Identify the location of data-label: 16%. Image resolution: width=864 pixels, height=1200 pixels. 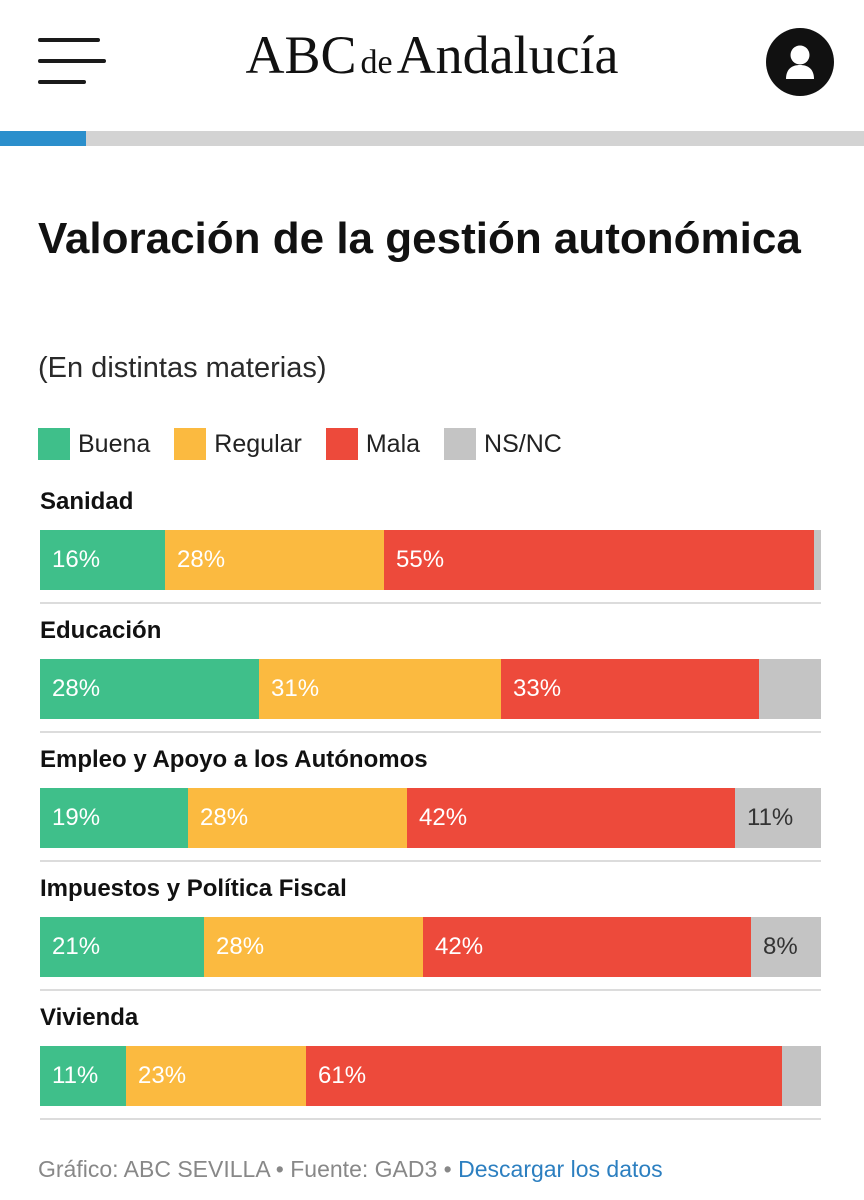
(76, 559).